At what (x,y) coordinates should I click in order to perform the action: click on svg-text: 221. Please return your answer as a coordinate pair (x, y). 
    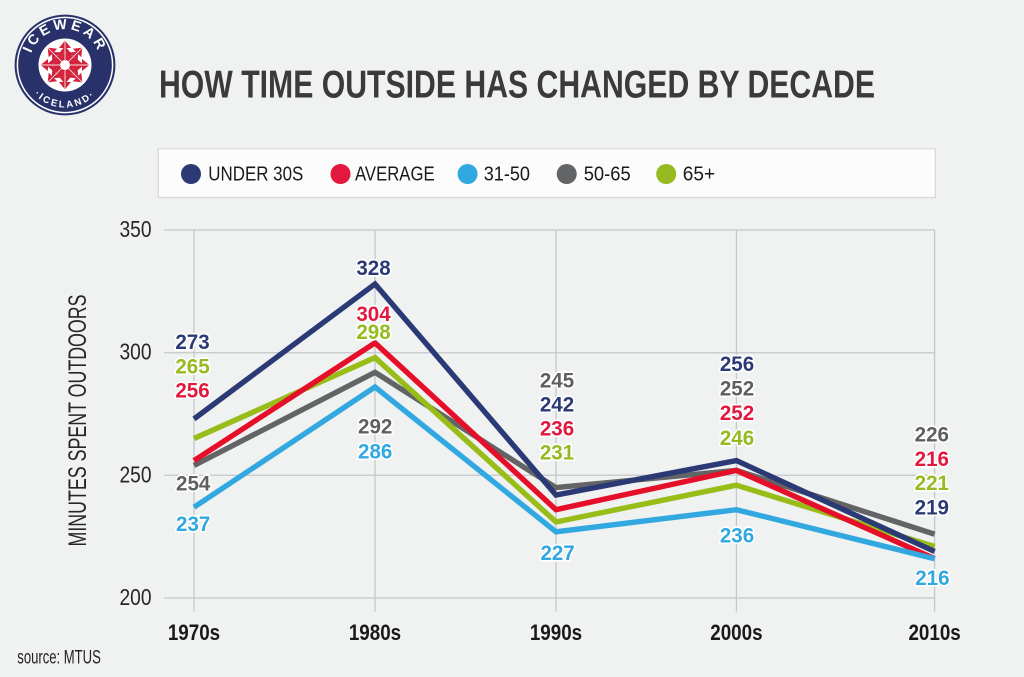
    Looking at the image, I should click on (932, 482).